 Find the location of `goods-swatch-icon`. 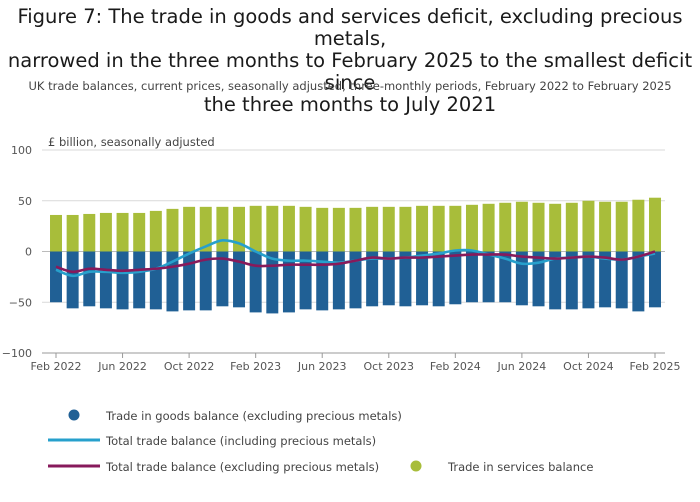

goods-swatch-icon is located at coordinates (74, 415).